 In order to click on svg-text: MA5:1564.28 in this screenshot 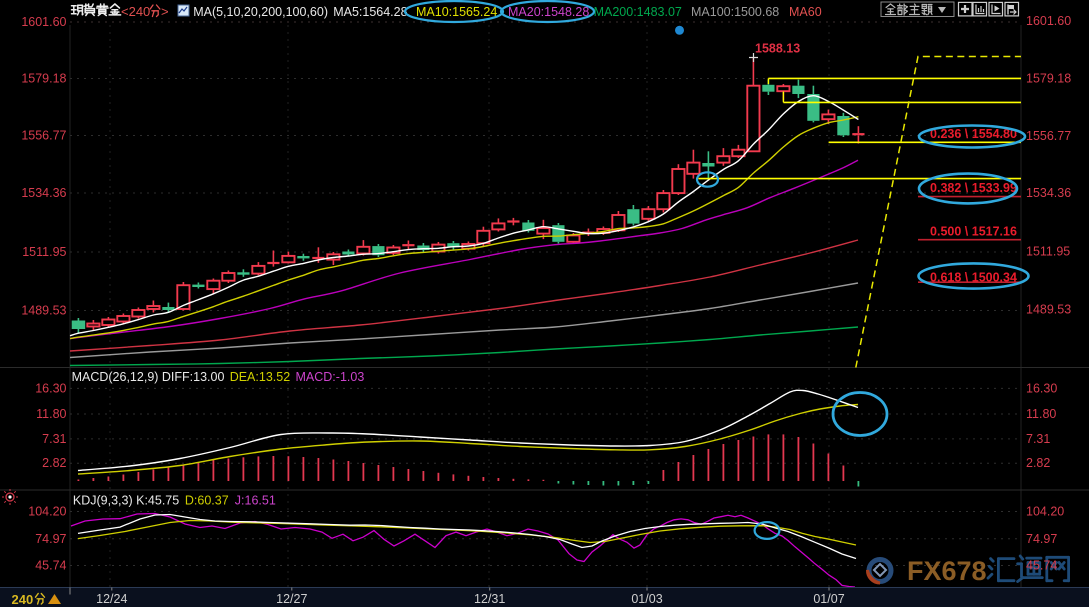, I will do `click(370, 12)`.